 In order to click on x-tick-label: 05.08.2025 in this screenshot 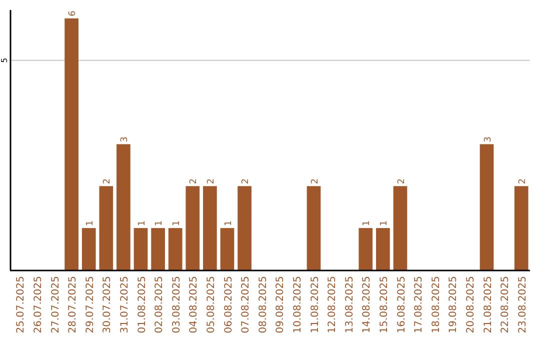, I will do `click(211, 305)`.